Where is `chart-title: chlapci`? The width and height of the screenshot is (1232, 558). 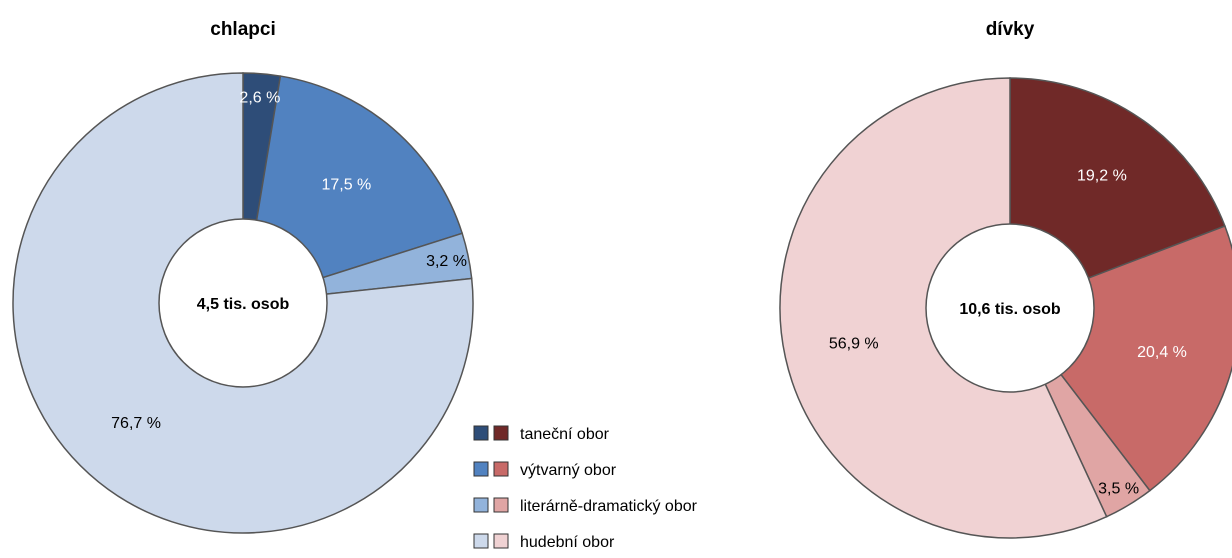 chart-title: chlapci is located at coordinates (242, 29).